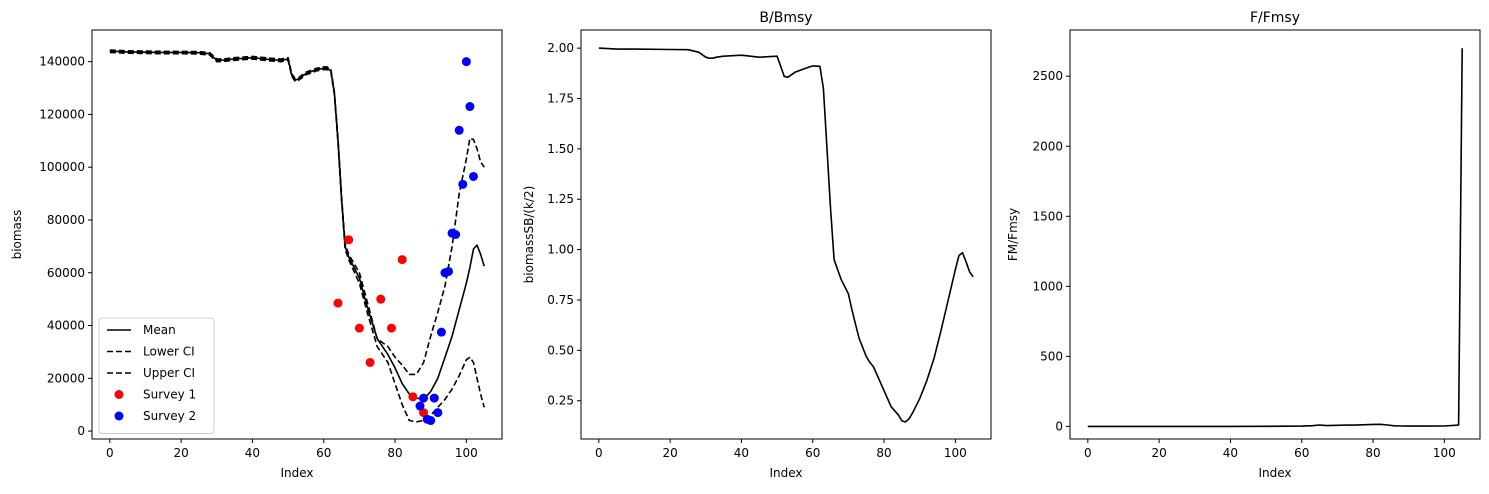  I want to click on legend-label-survey-2: Survey 2, so click(169, 416).